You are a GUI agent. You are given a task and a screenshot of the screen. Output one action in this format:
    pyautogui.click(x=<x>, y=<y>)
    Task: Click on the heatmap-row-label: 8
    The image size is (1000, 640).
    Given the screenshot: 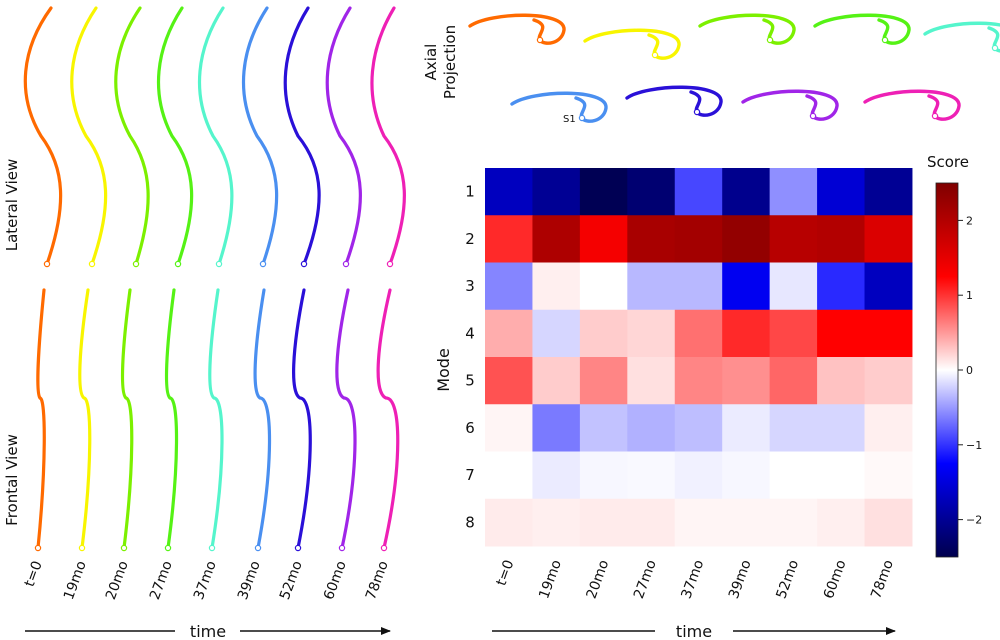 What is the action you would take?
    pyautogui.click(x=470, y=522)
    